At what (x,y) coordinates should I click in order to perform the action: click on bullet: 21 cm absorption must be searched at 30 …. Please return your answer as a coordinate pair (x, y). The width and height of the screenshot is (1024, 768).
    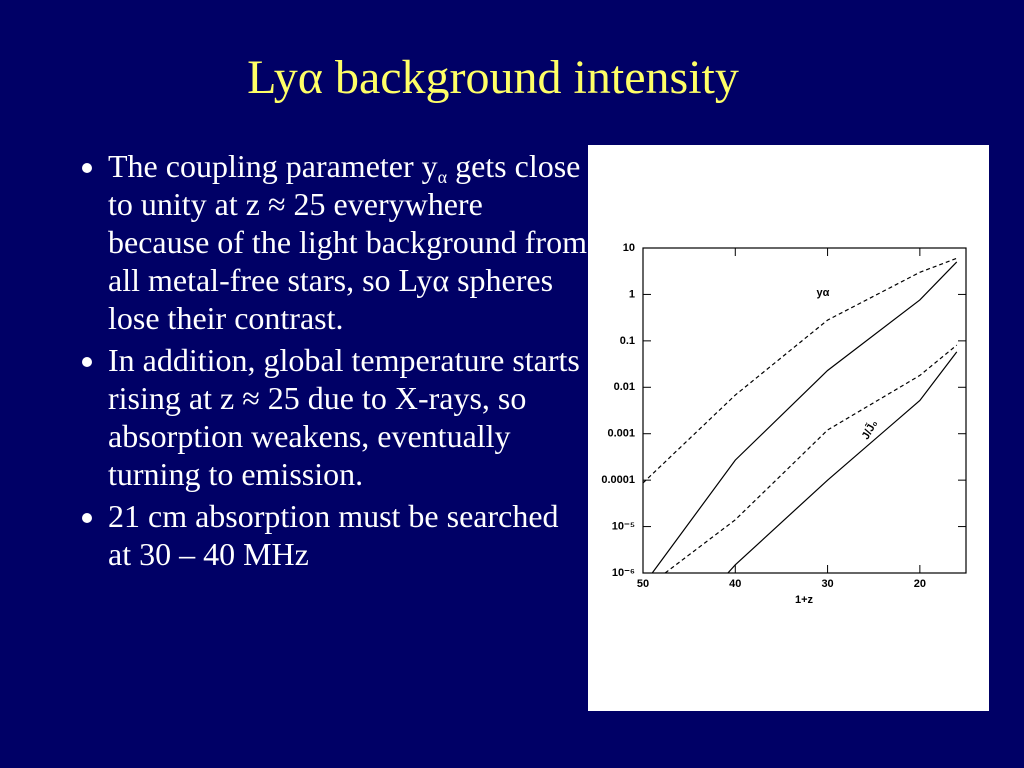
    Looking at the image, I should click on (348, 535).